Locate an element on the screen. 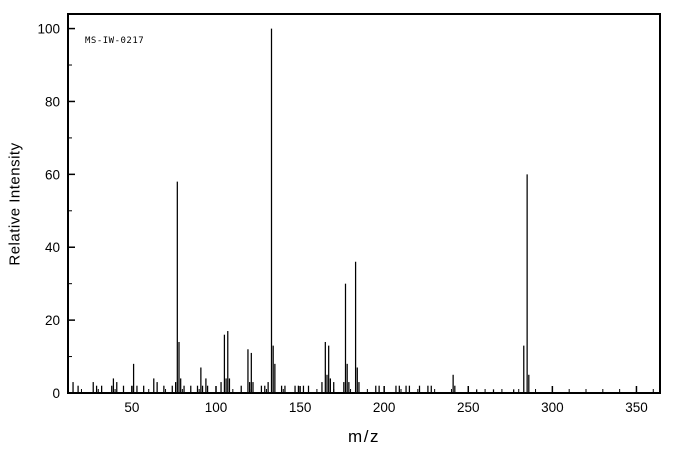  x-tick-label: 100 is located at coordinates (216, 407).